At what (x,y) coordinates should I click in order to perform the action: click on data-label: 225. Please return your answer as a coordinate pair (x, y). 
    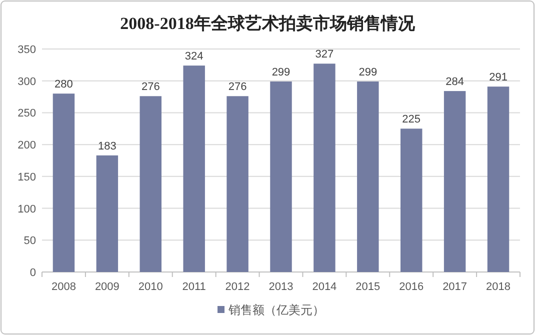
    Looking at the image, I should click on (411, 120).